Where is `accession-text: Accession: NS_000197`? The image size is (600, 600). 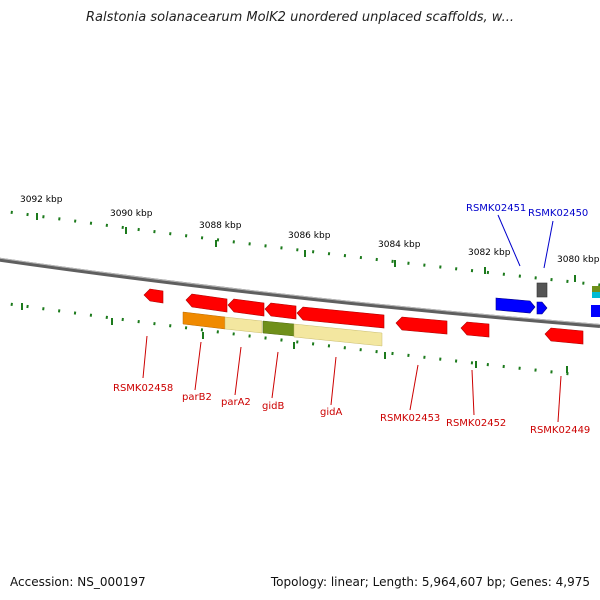 accession-text: Accession: NS_000197 is located at coordinates (78, 582).